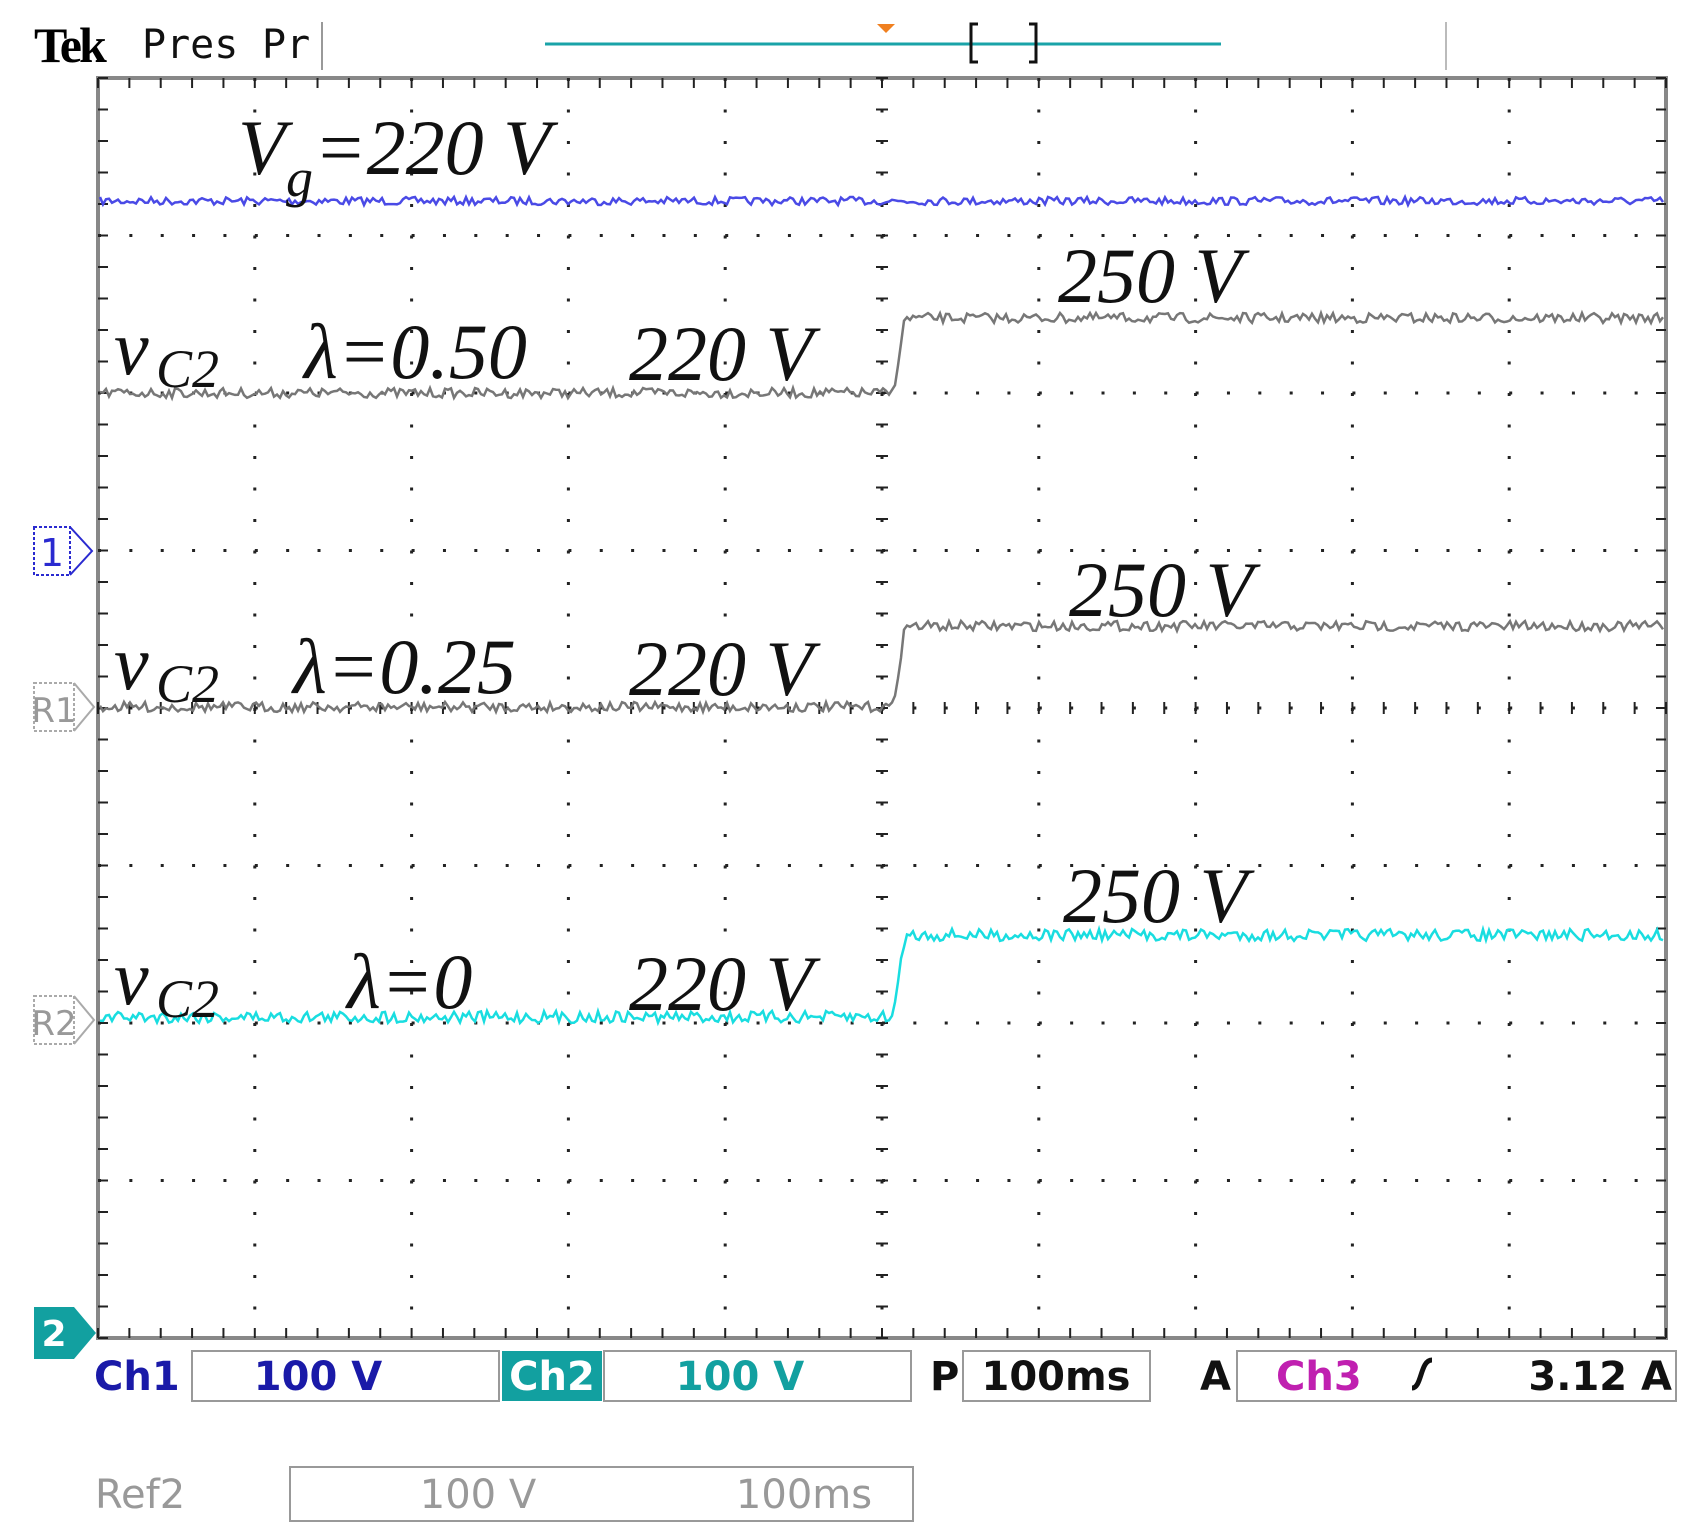 Image resolution: width=1693 pixels, height=1538 pixels. Describe the element at coordinates (53, 711) in the screenshot. I see `marker-label: R1` at that location.